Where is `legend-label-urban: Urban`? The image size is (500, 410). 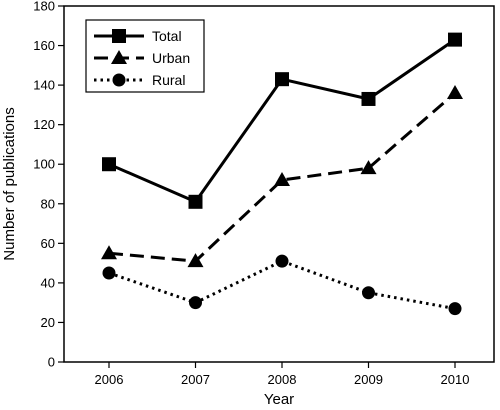
legend-label-urban: Urban is located at coordinates (171, 58).